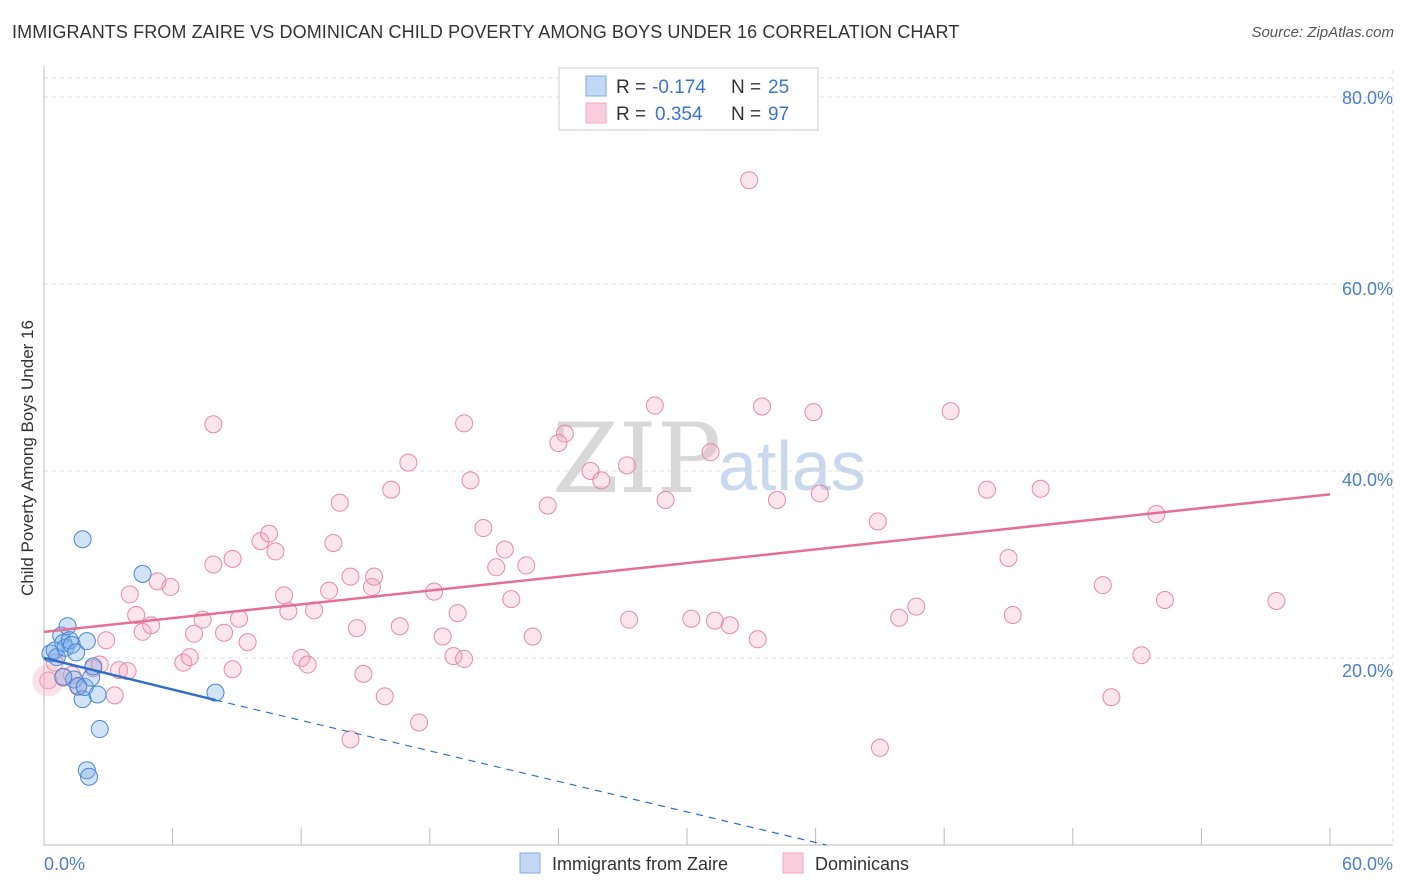 This screenshot has height=892, width=1406. What do you see at coordinates (129, 679) in the screenshot?
I see `zaire-trend-line` at bounding box center [129, 679].